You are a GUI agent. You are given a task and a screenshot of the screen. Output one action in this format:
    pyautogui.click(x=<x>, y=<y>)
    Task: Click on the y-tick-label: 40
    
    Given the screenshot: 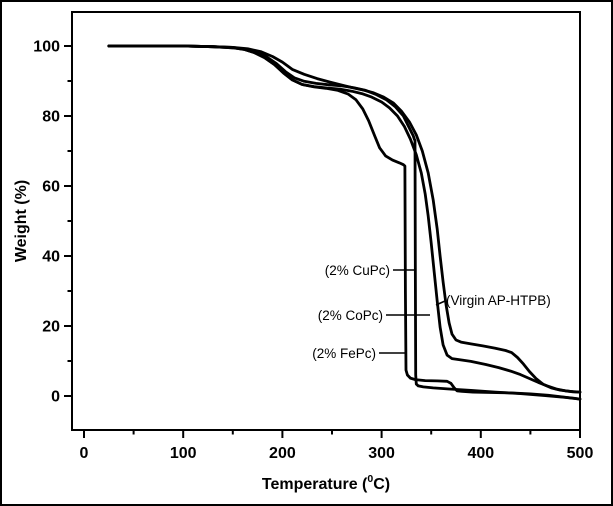 What is the action you would take?
    pyautogui.click(x=51, y=257)
    